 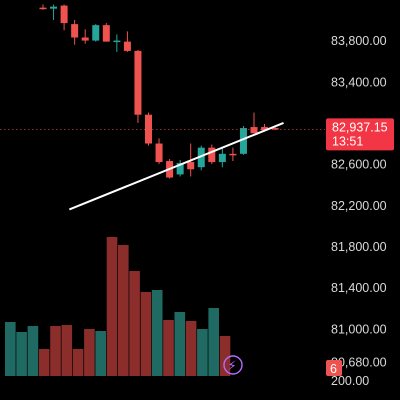 I want to click on volume-axis-label: 200.00, so click(x=350, y=381).